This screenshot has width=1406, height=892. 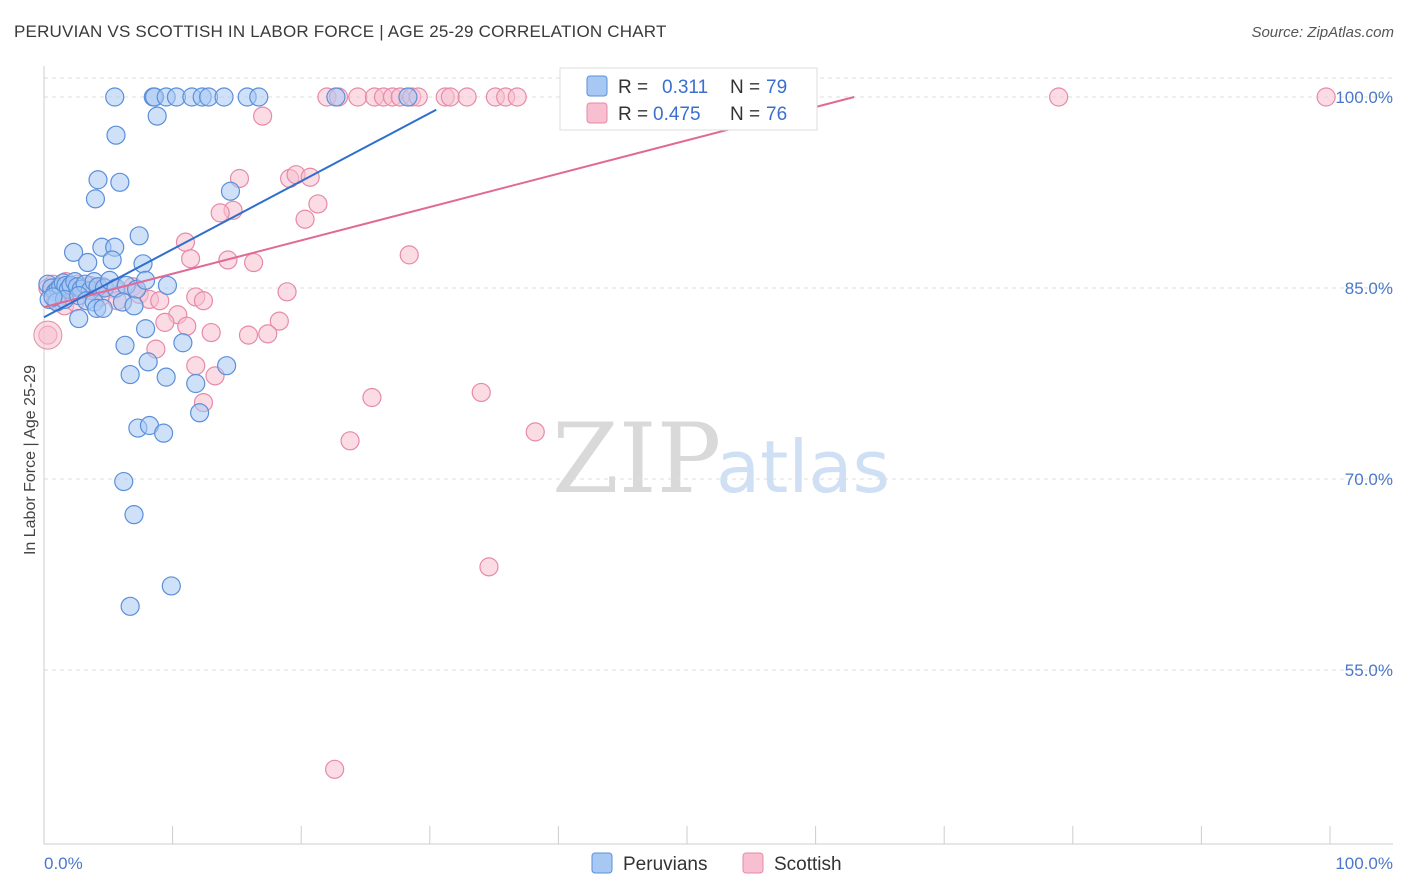 What do you see at coordinates (688, 99) in the screenshot?
I see `correlation-legend: R = 0.311 N = 79 R = 0.475 N = 76` at bounding box center [688, 99].